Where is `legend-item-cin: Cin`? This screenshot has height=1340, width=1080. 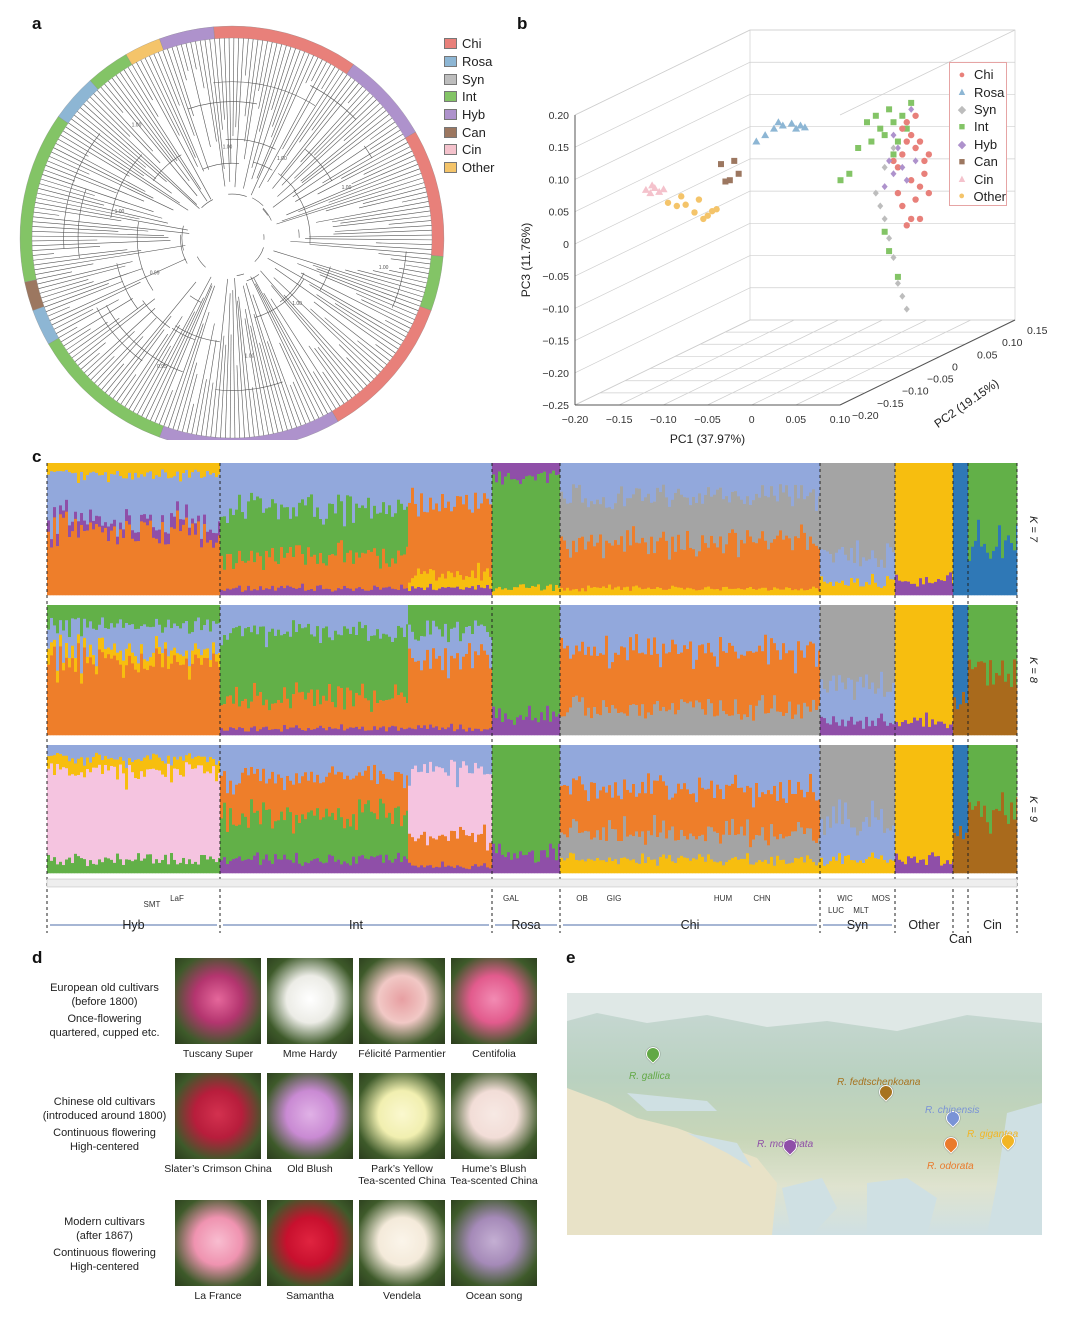 legend-item-cin: Cin is located at coordinates (469, 150).